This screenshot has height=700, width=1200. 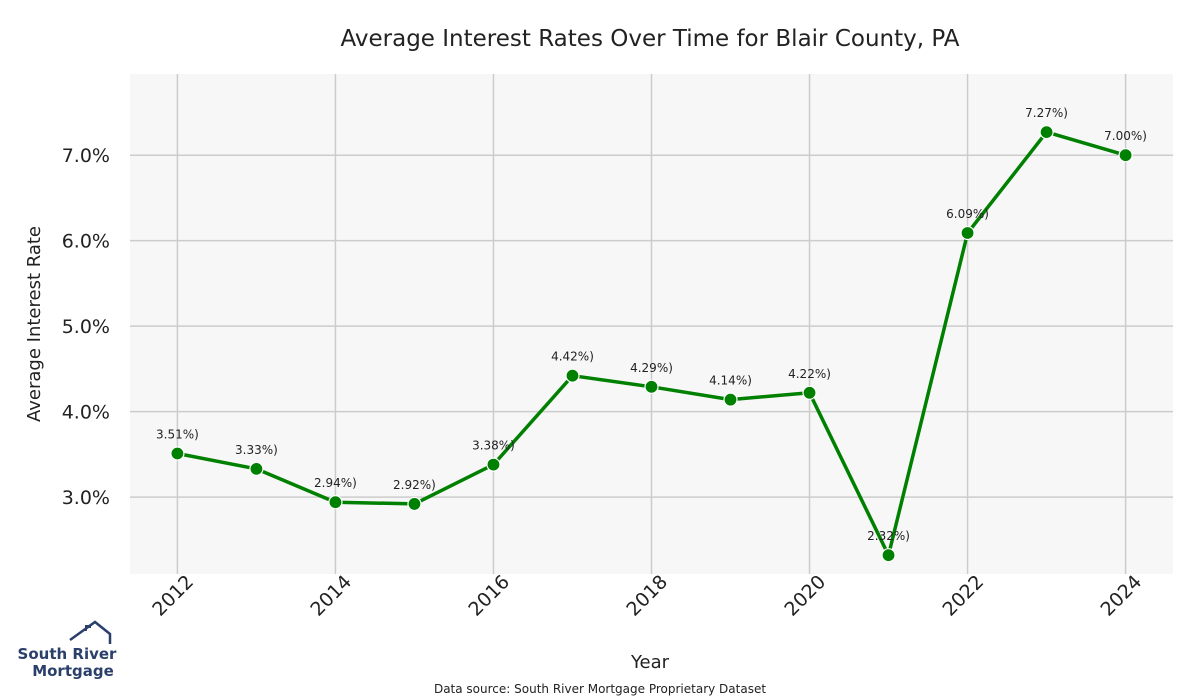 What do you see at coordinates (1121, 596) in the screenshot?
I see `x-tick-label: 2024` at bounding box center [1121, 596].